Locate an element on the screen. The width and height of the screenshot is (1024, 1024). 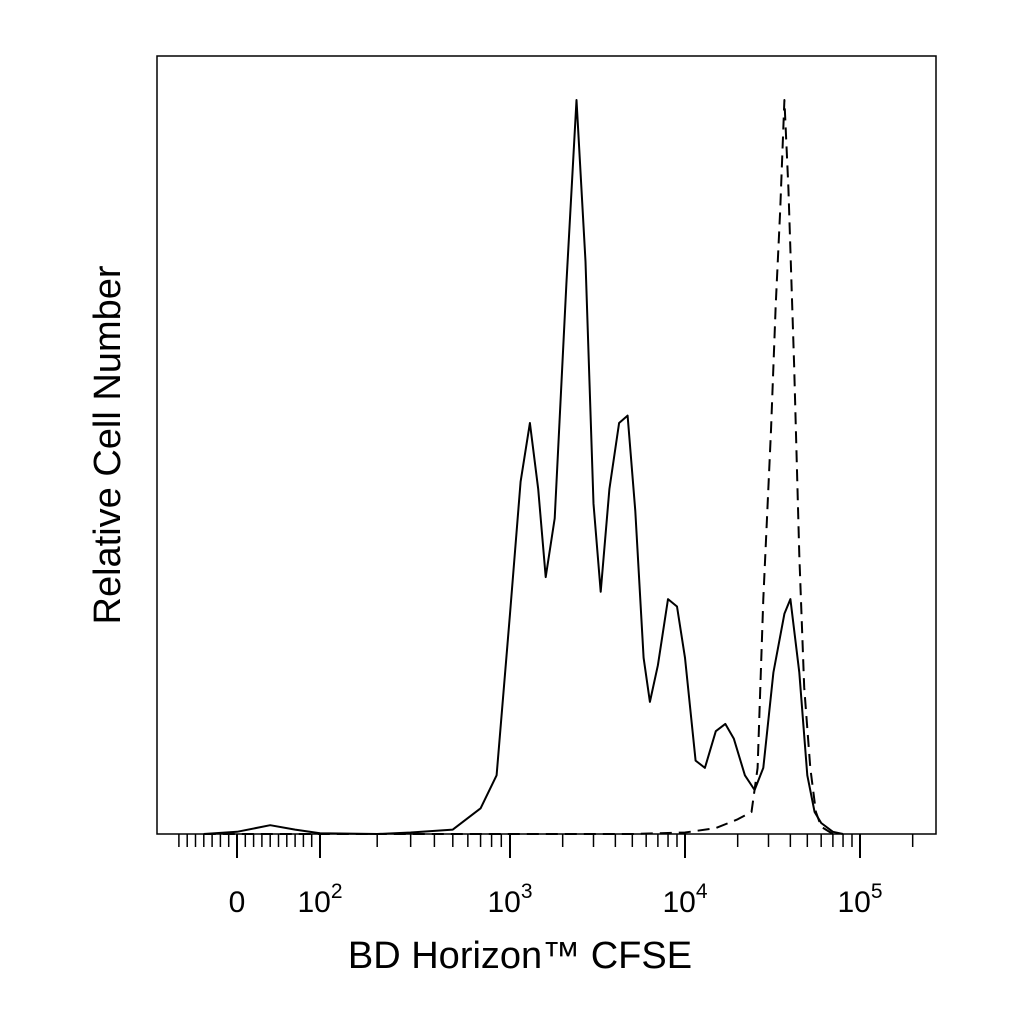
x-major-ticks is located at coordinates (548, 846).